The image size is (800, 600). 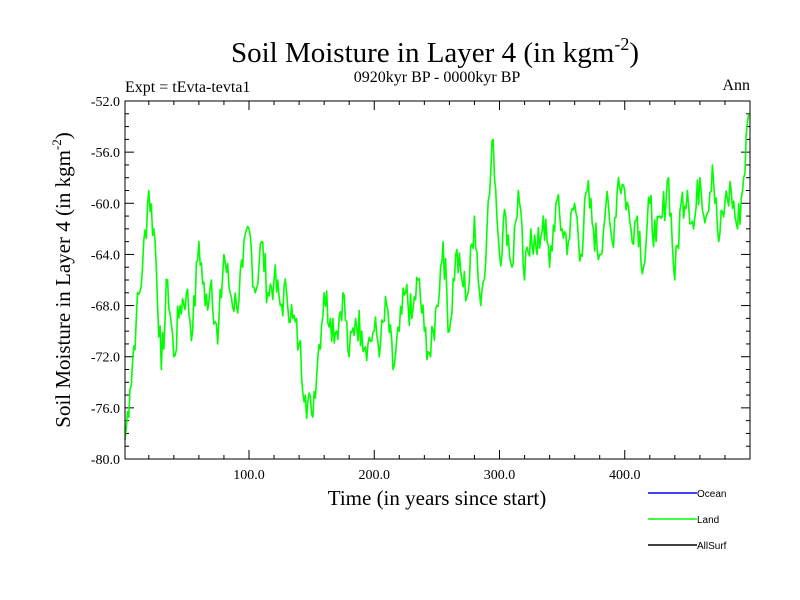 I want to click on y-tick-label: -68.0, so click(x=105, y=307).